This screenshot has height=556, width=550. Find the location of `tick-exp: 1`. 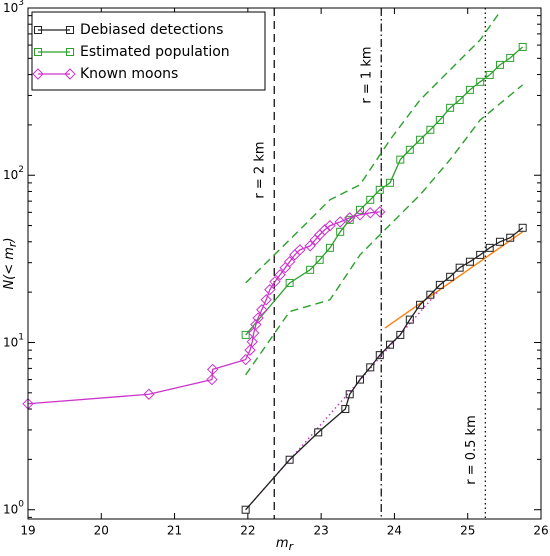

tick-exp: 1 is located at coordinates (21, 337).